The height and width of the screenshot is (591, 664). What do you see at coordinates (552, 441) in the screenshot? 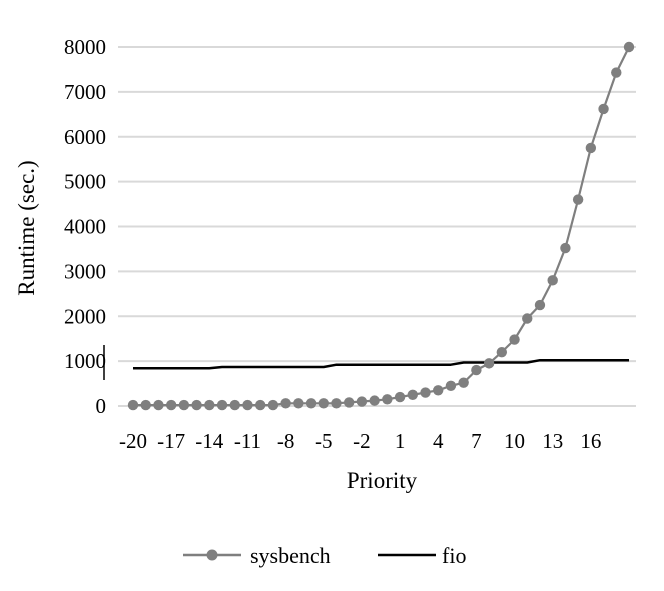
I see `x-tick-label: 13` at bounding box center [552, 441].